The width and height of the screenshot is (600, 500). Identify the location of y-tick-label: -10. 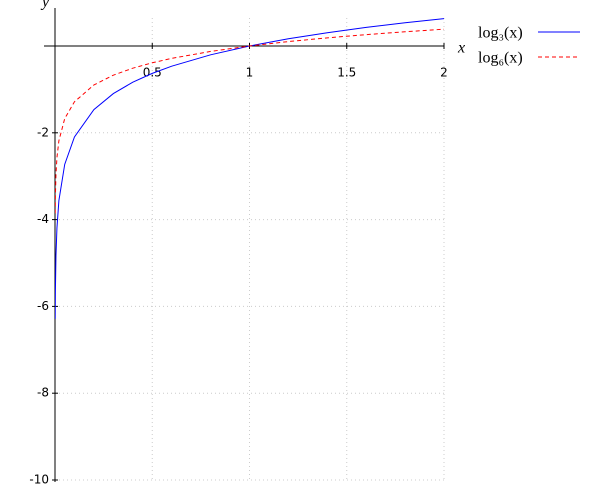
(39, 480).